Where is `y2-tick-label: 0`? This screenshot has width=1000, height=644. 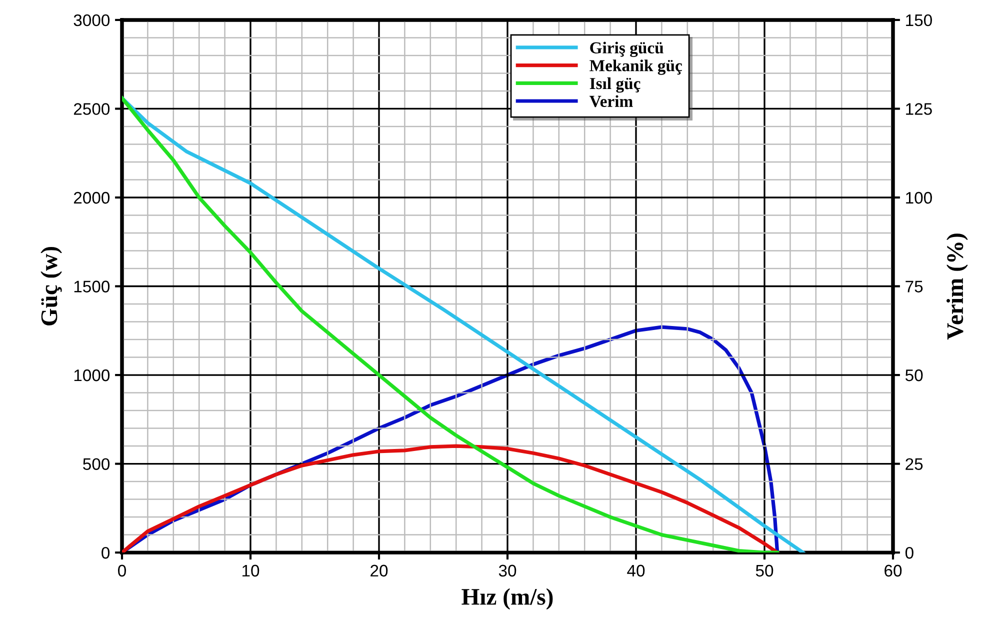
y2-tick-label: 0 is located at coordinates (909, 552).